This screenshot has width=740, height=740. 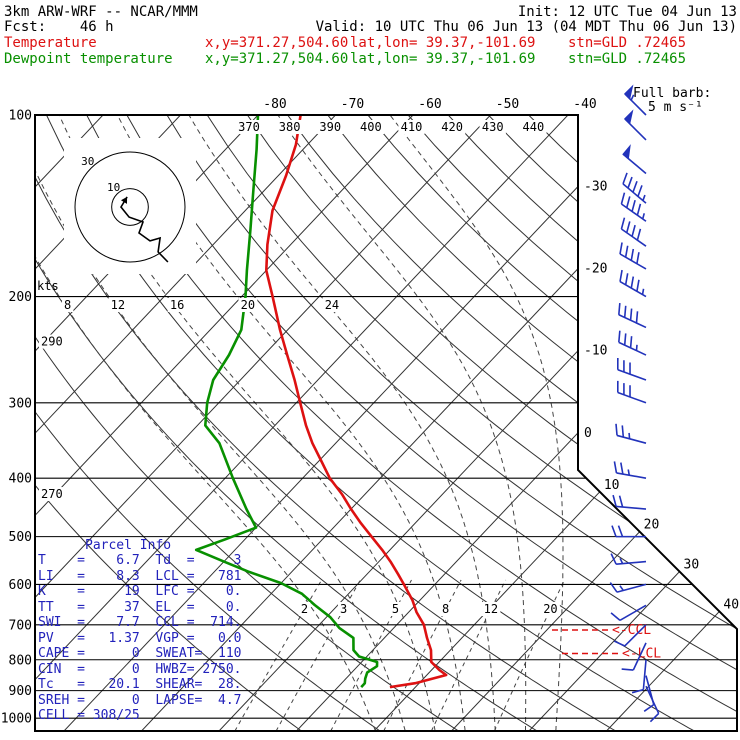 What do you see at coordinates (371, 127) in the screenshot?
I see `theta-label-top: 400` at bounding box center [371, 127].